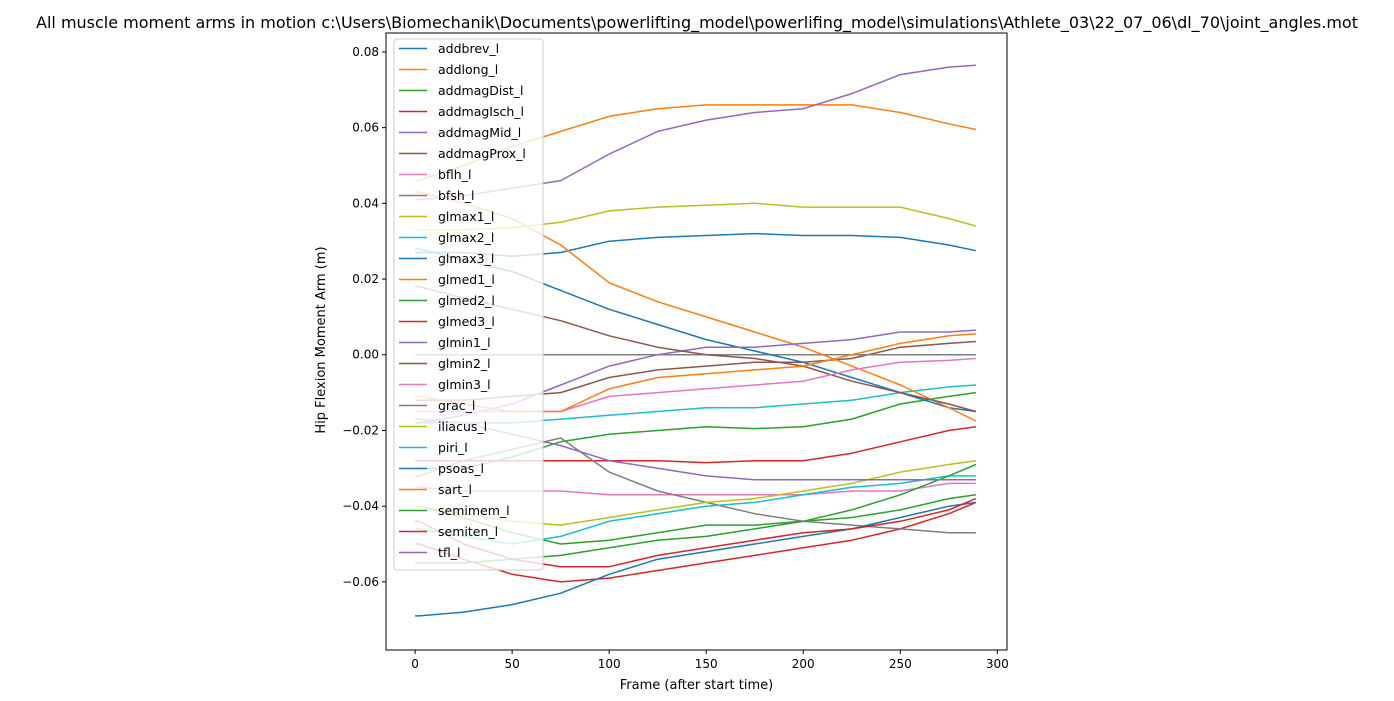  Describe the element at coordinates (365, 203) in the screenshot. I see `y-tick-label: 0.04` at that location.